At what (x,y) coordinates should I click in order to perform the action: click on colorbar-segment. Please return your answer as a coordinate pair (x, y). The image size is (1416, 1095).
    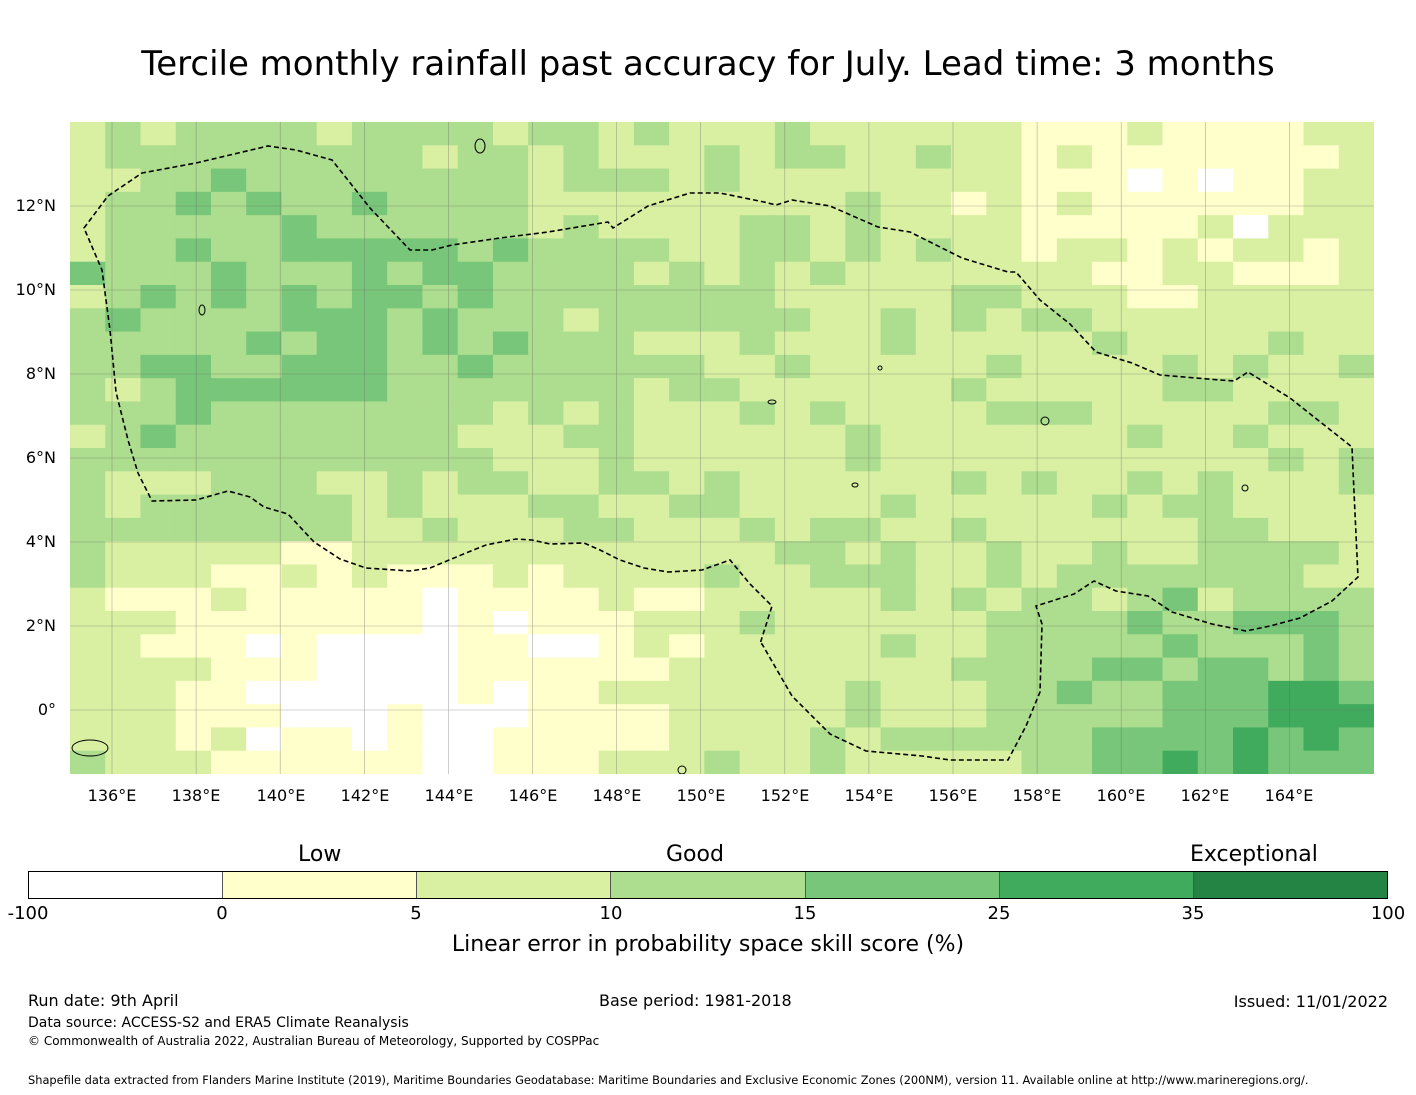
    Looking at the image, I should click on (514, 885).